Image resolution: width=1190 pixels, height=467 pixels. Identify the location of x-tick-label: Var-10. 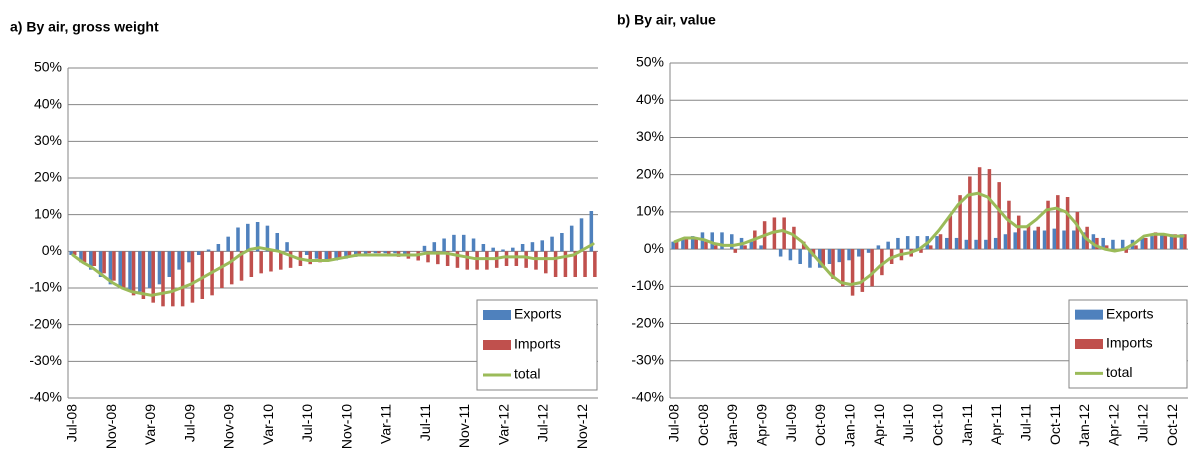
(268, 424).